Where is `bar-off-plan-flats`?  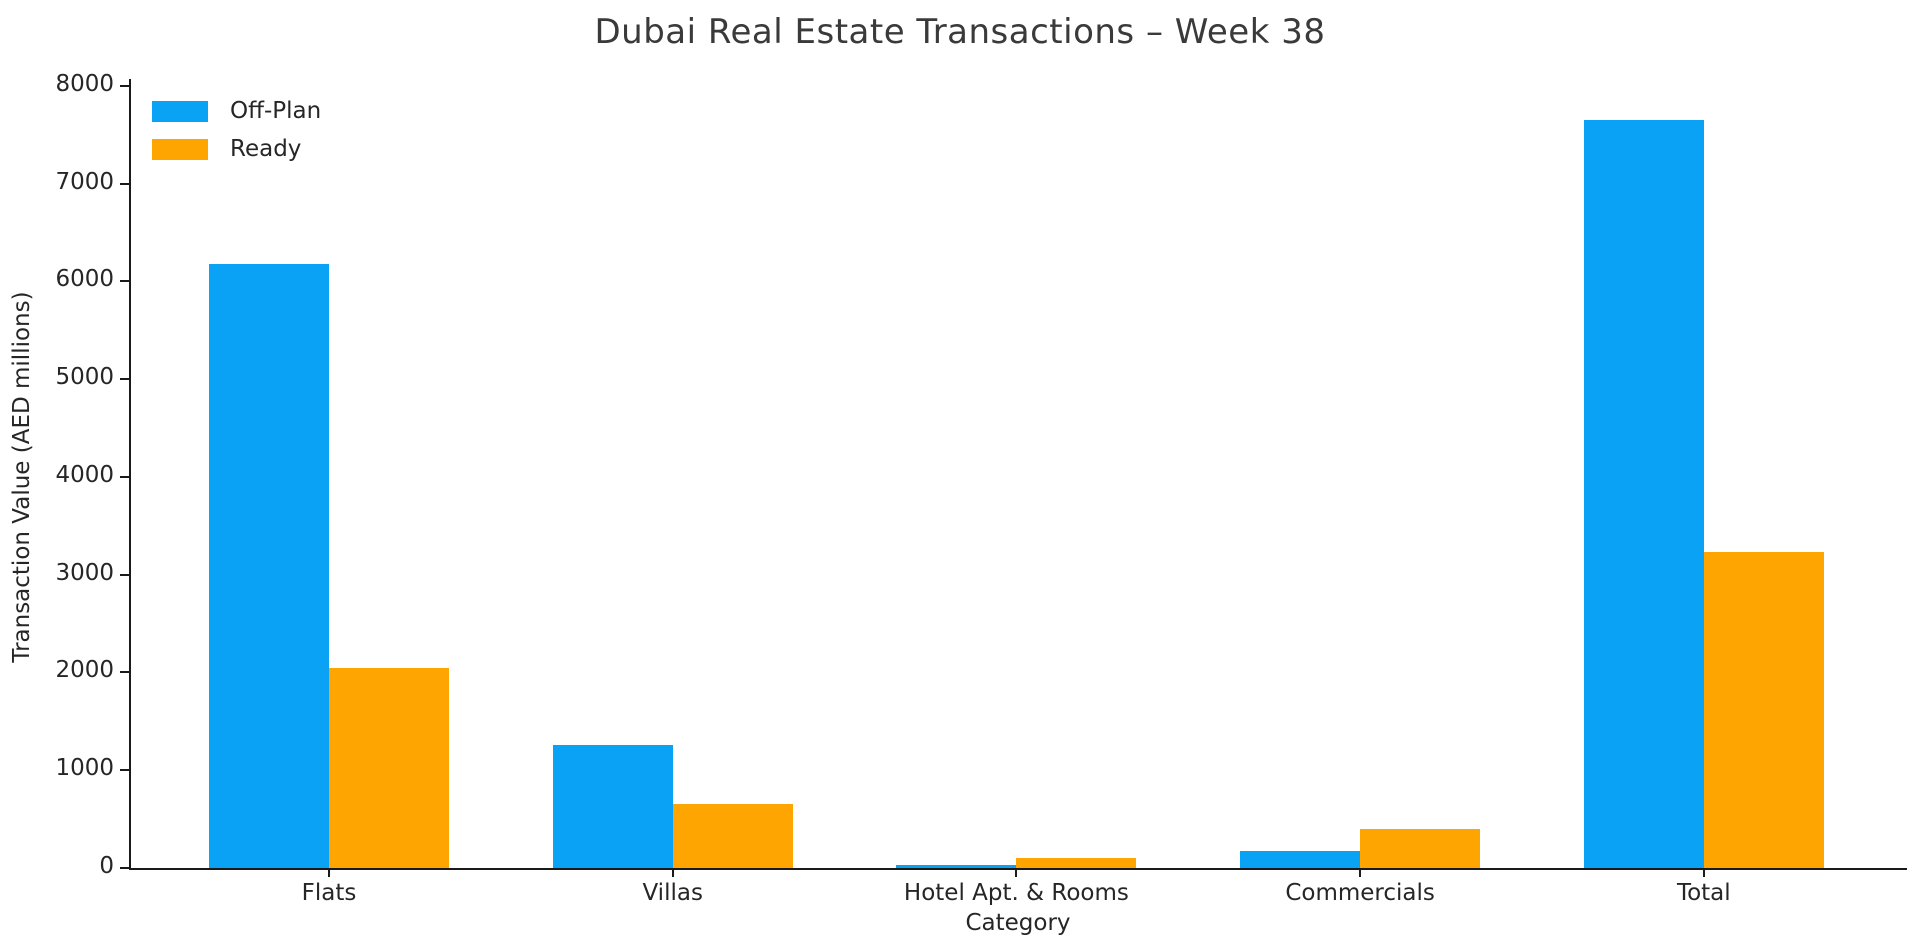 bar-off-plan-flats is located at coordinates (269, 566).